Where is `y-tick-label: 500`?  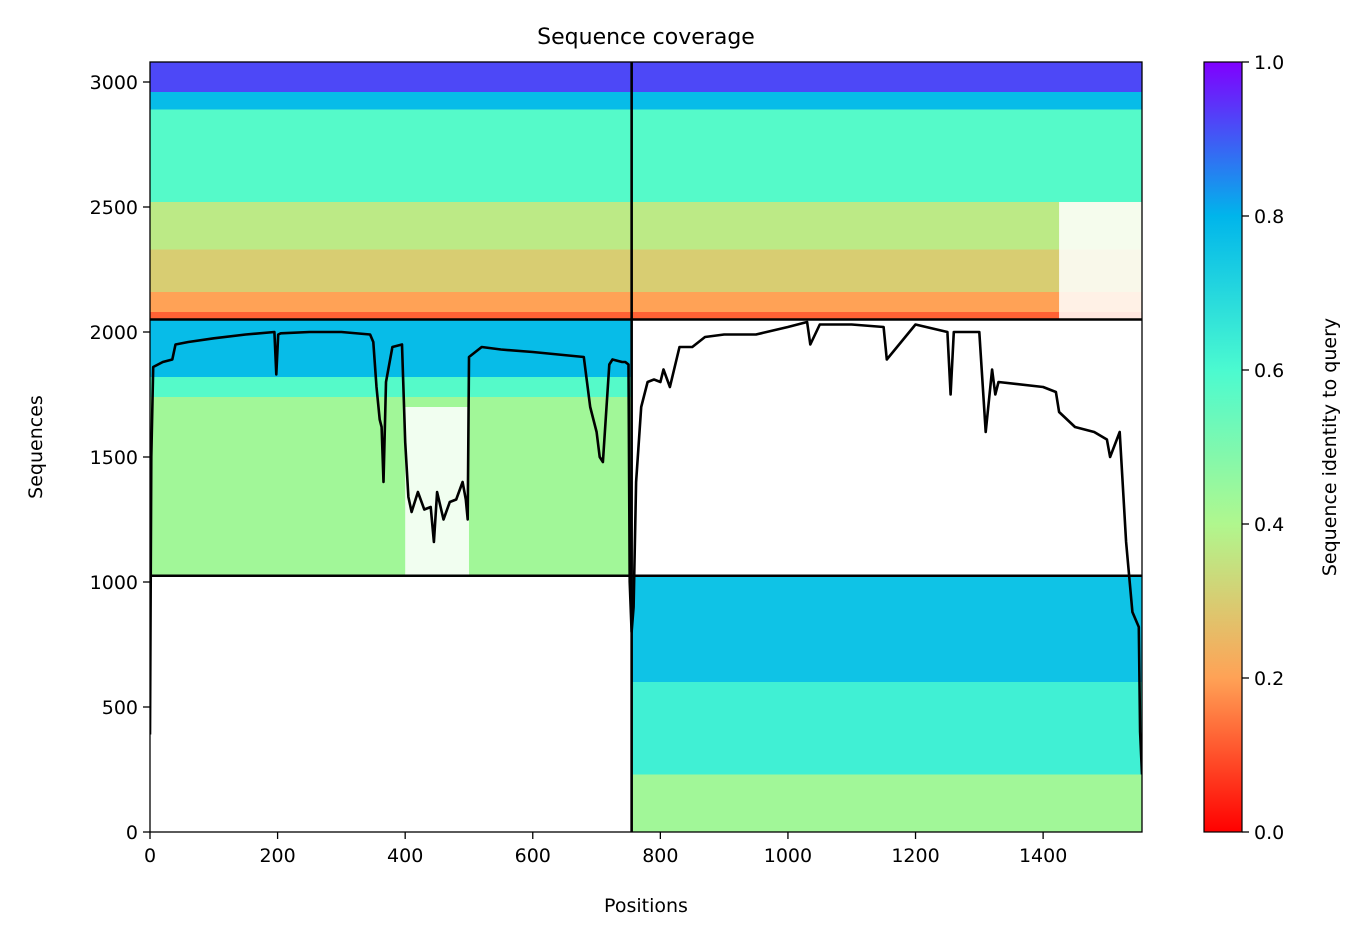 y-tick-label: 500 is located at coordinates (120, 708).